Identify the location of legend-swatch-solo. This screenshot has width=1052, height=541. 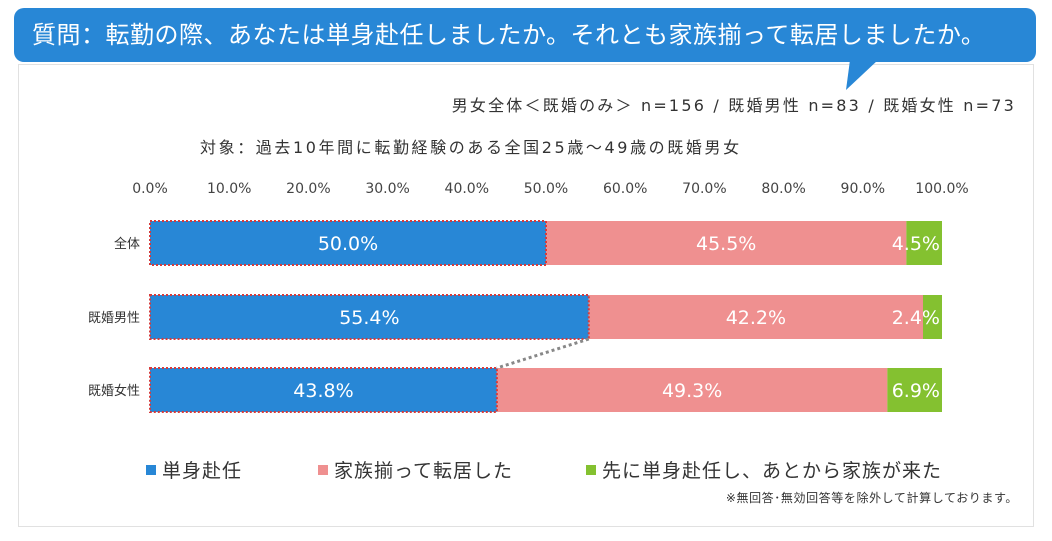
(151, 469).